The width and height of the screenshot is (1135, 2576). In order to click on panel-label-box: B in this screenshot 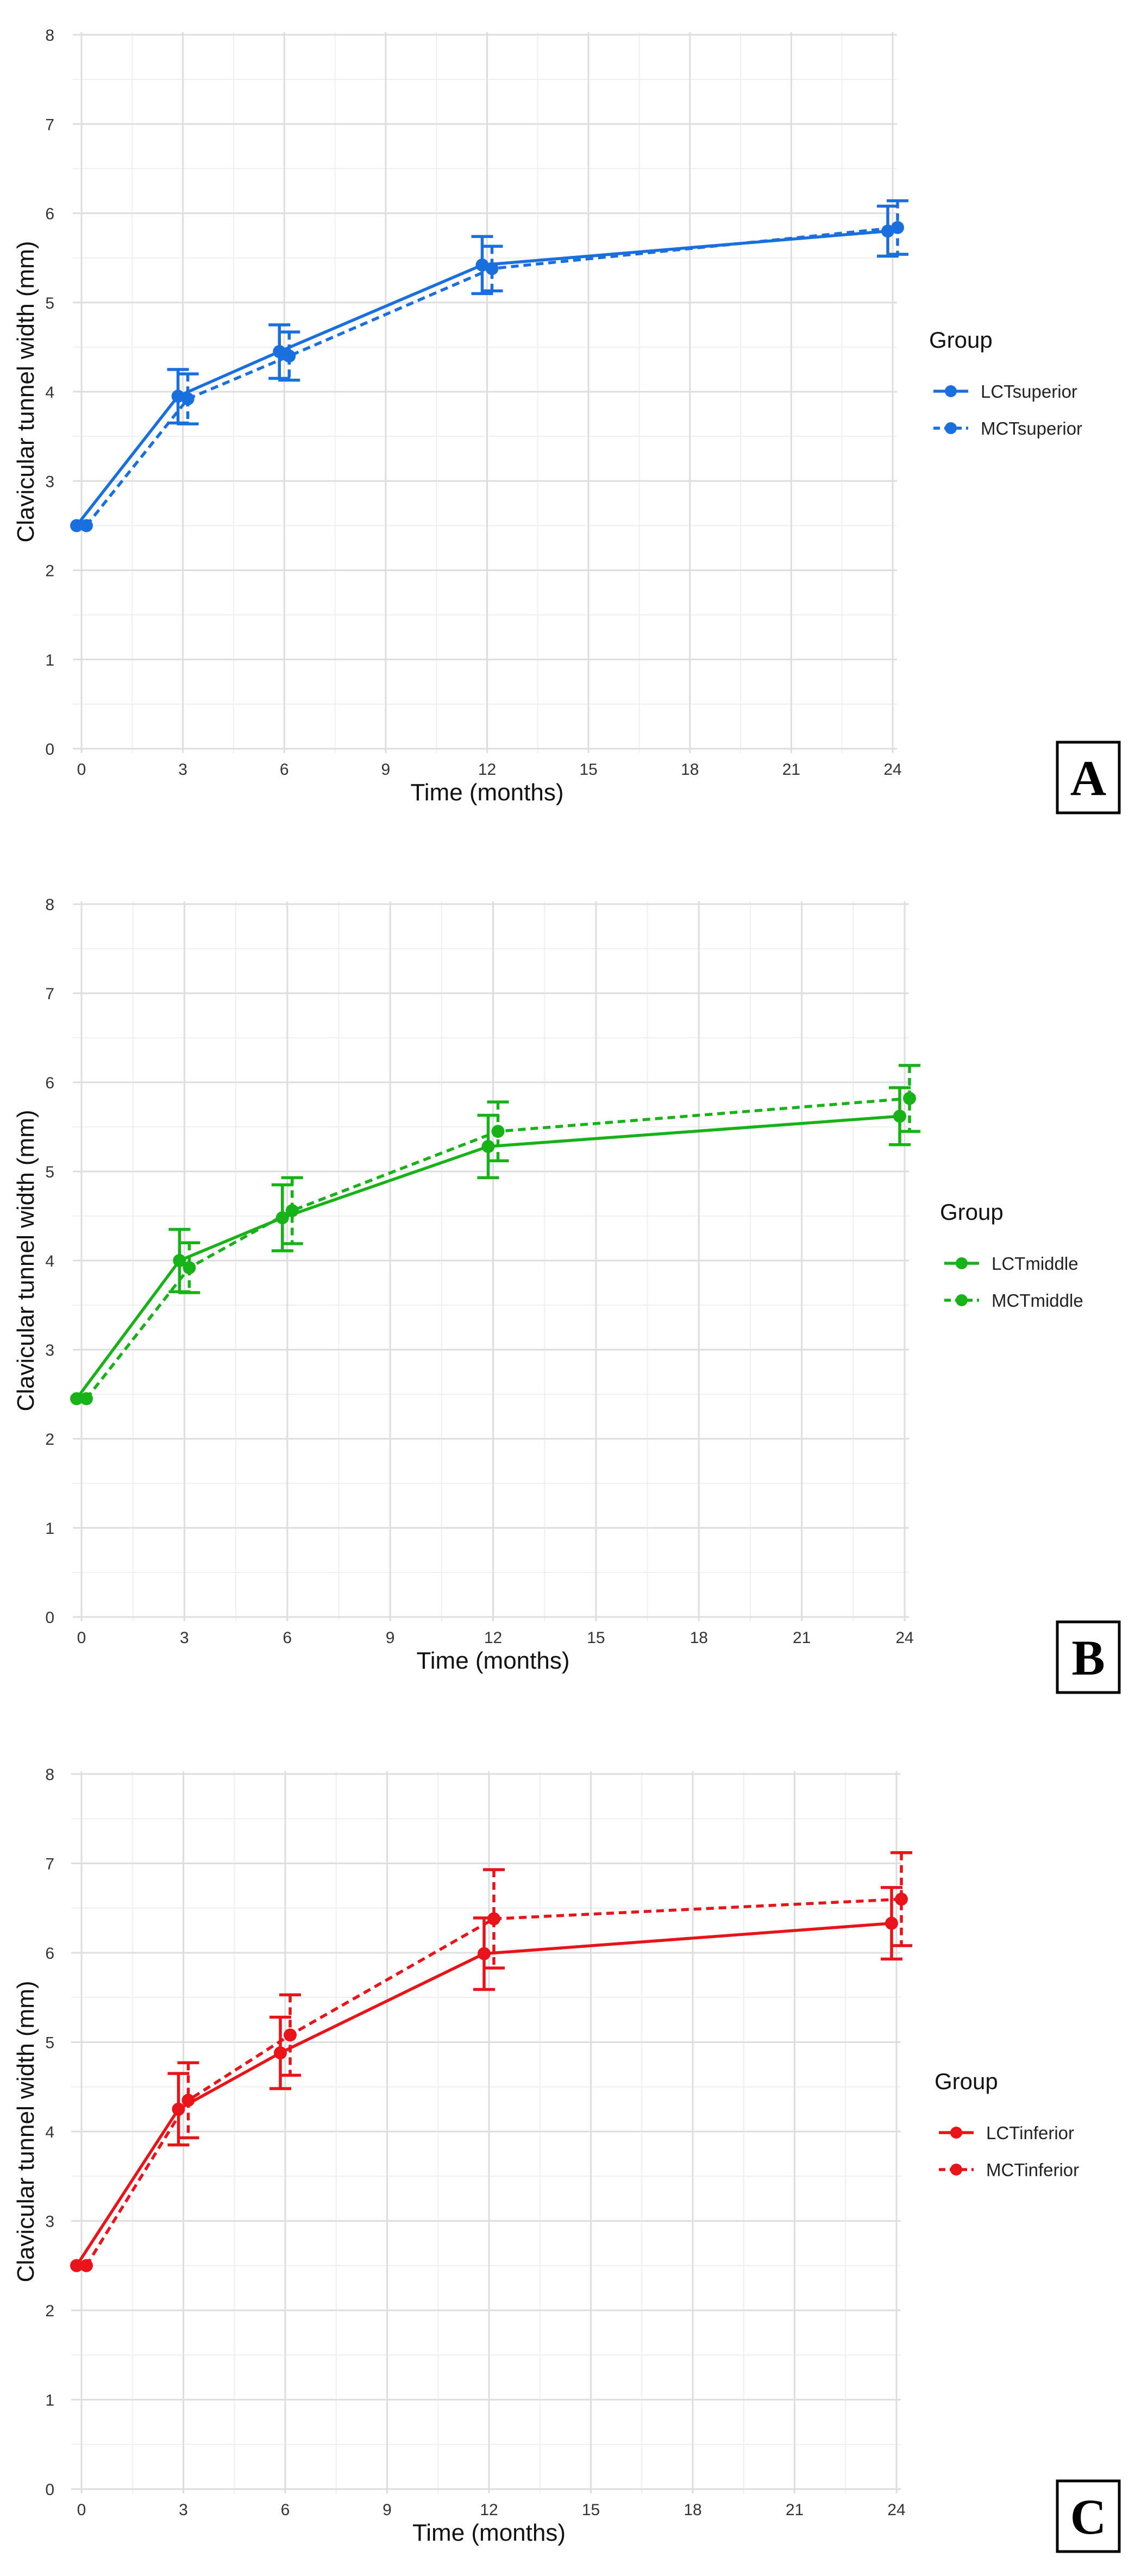, I will do `click(1088, 1657)`.